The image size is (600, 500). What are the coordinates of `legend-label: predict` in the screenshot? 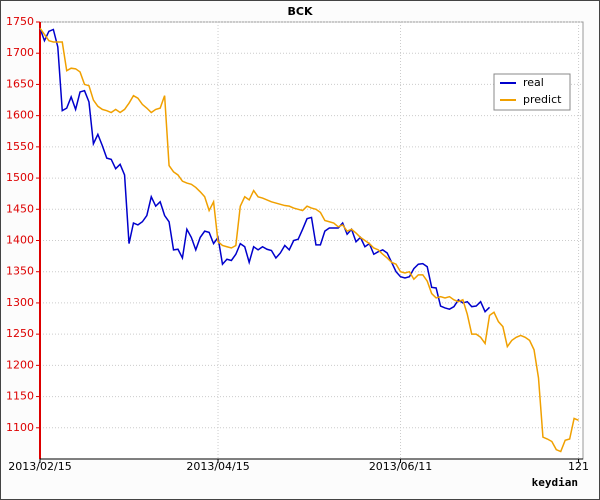 It's located at (542, 99).